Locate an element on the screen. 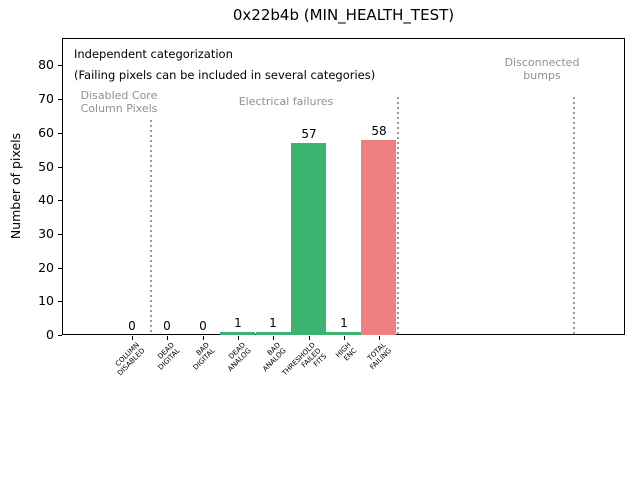  bar-value-high-enc: 1 is located at coordinates (344, 323).